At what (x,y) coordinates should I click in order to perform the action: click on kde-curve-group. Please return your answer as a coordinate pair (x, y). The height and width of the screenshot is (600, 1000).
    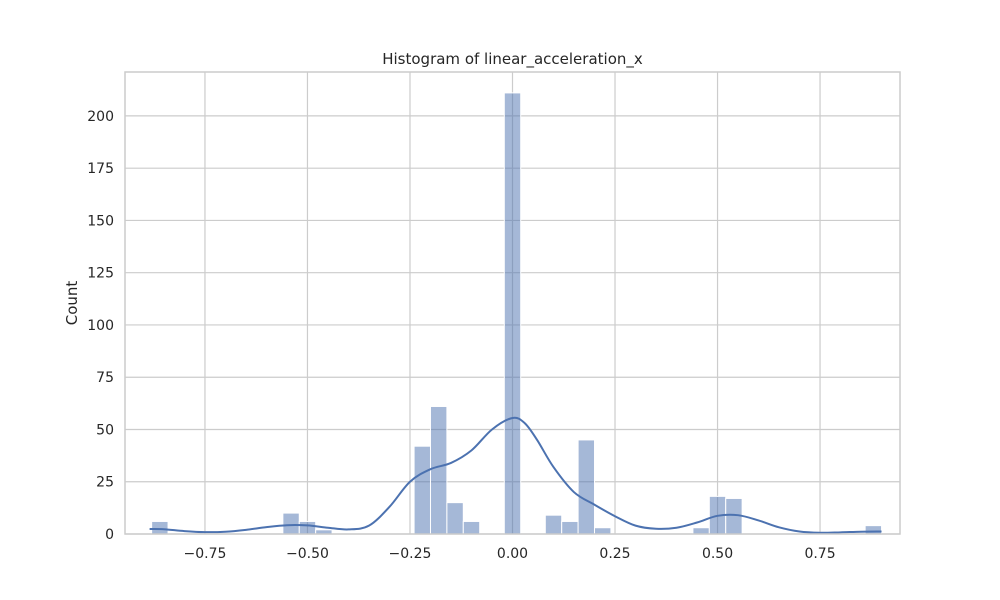
    Looking at the image, I should click on (515, 475).